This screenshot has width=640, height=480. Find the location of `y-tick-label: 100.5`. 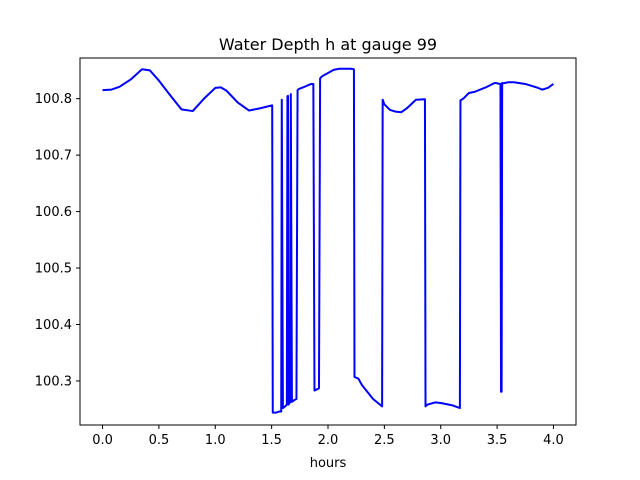

y-tick-label: 100.5 is located at coordinates (53, 269).